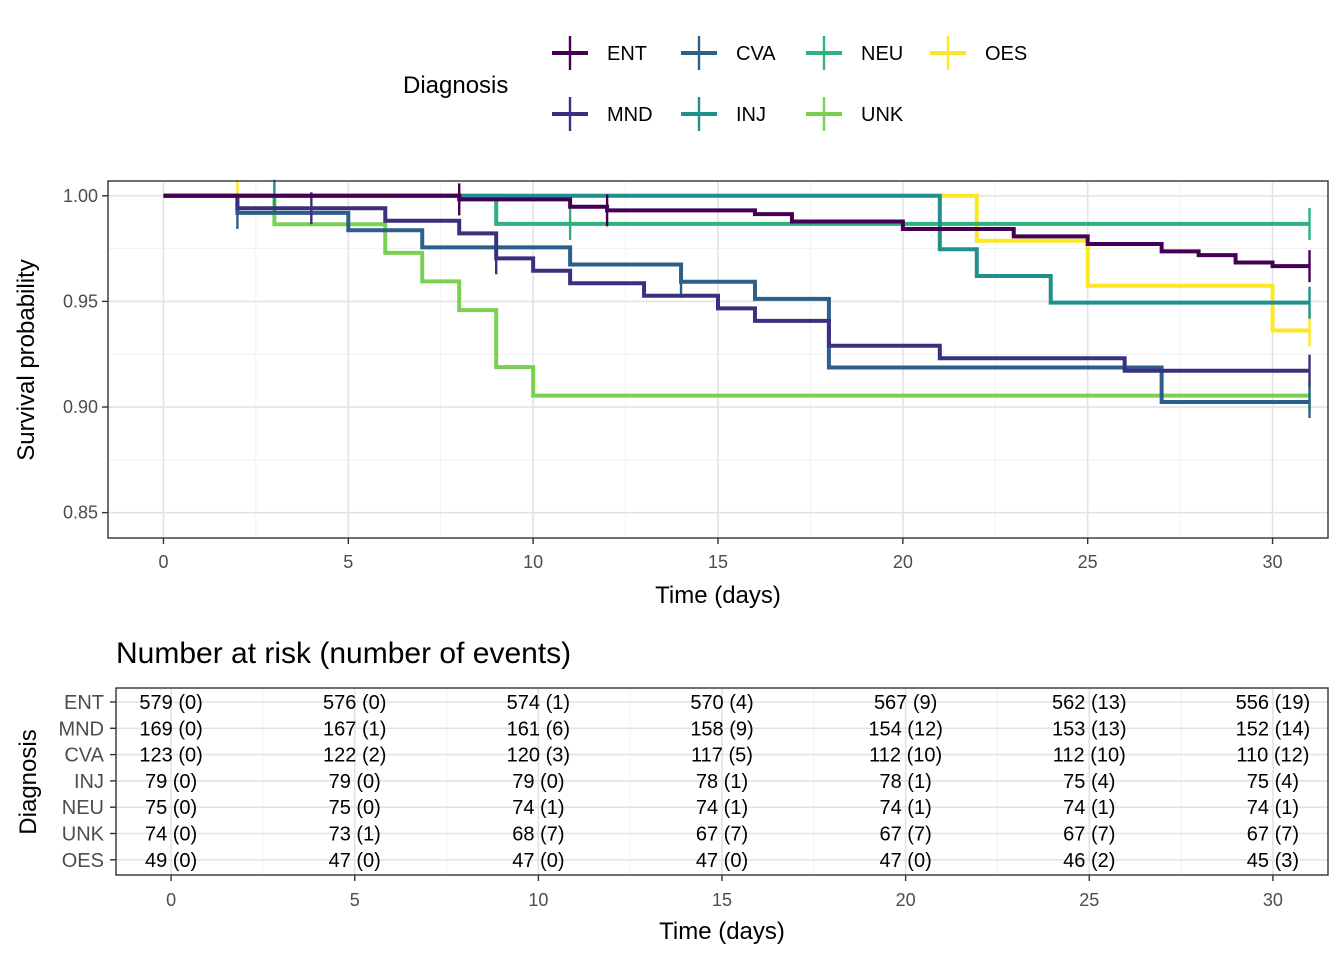 The height and width of the screenshot is (960, 1344). Describe the element at coordinates (84, 703) in the screenshot. I see `table-row-label: ENT` at that location.